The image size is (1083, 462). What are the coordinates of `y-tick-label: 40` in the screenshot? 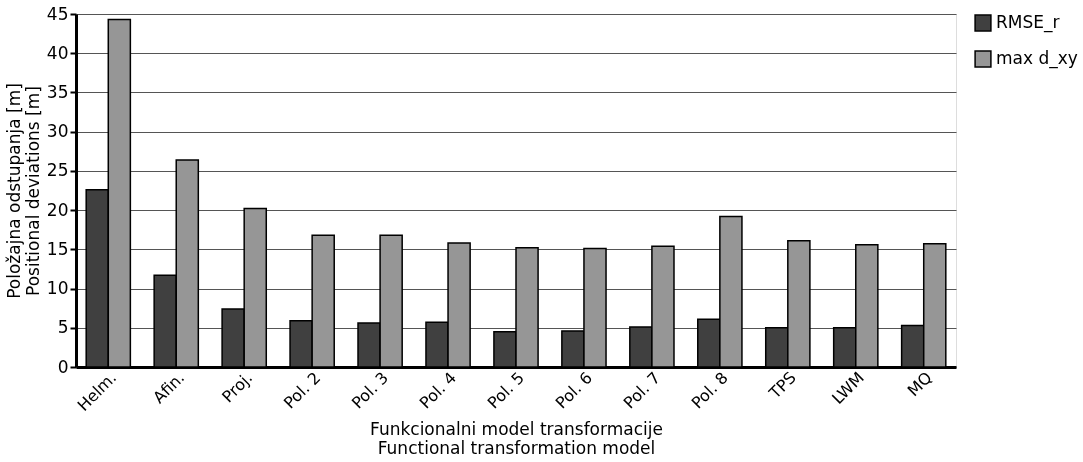 It's located at (57, 52).